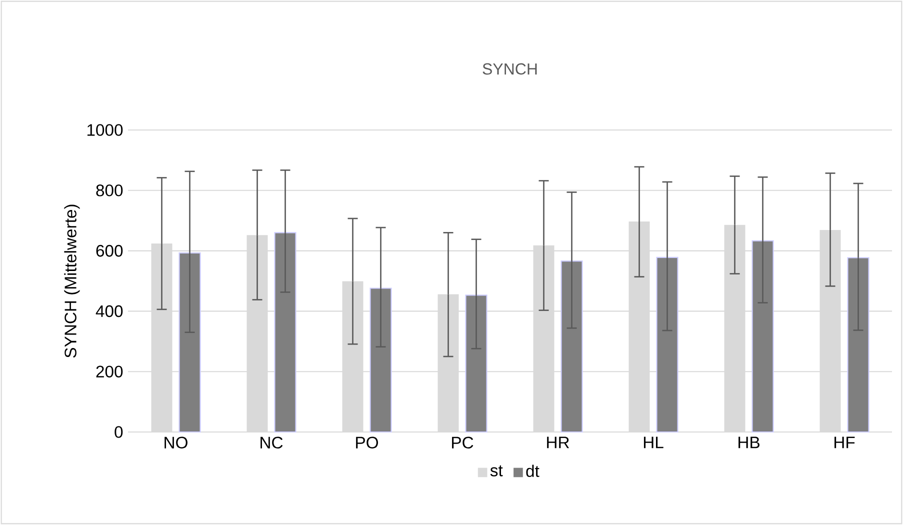  Describe the element at coordinates (72, 281) in the screenshot. I see `y-axis-title: SYNCH (Mittelwerte)` at that location.